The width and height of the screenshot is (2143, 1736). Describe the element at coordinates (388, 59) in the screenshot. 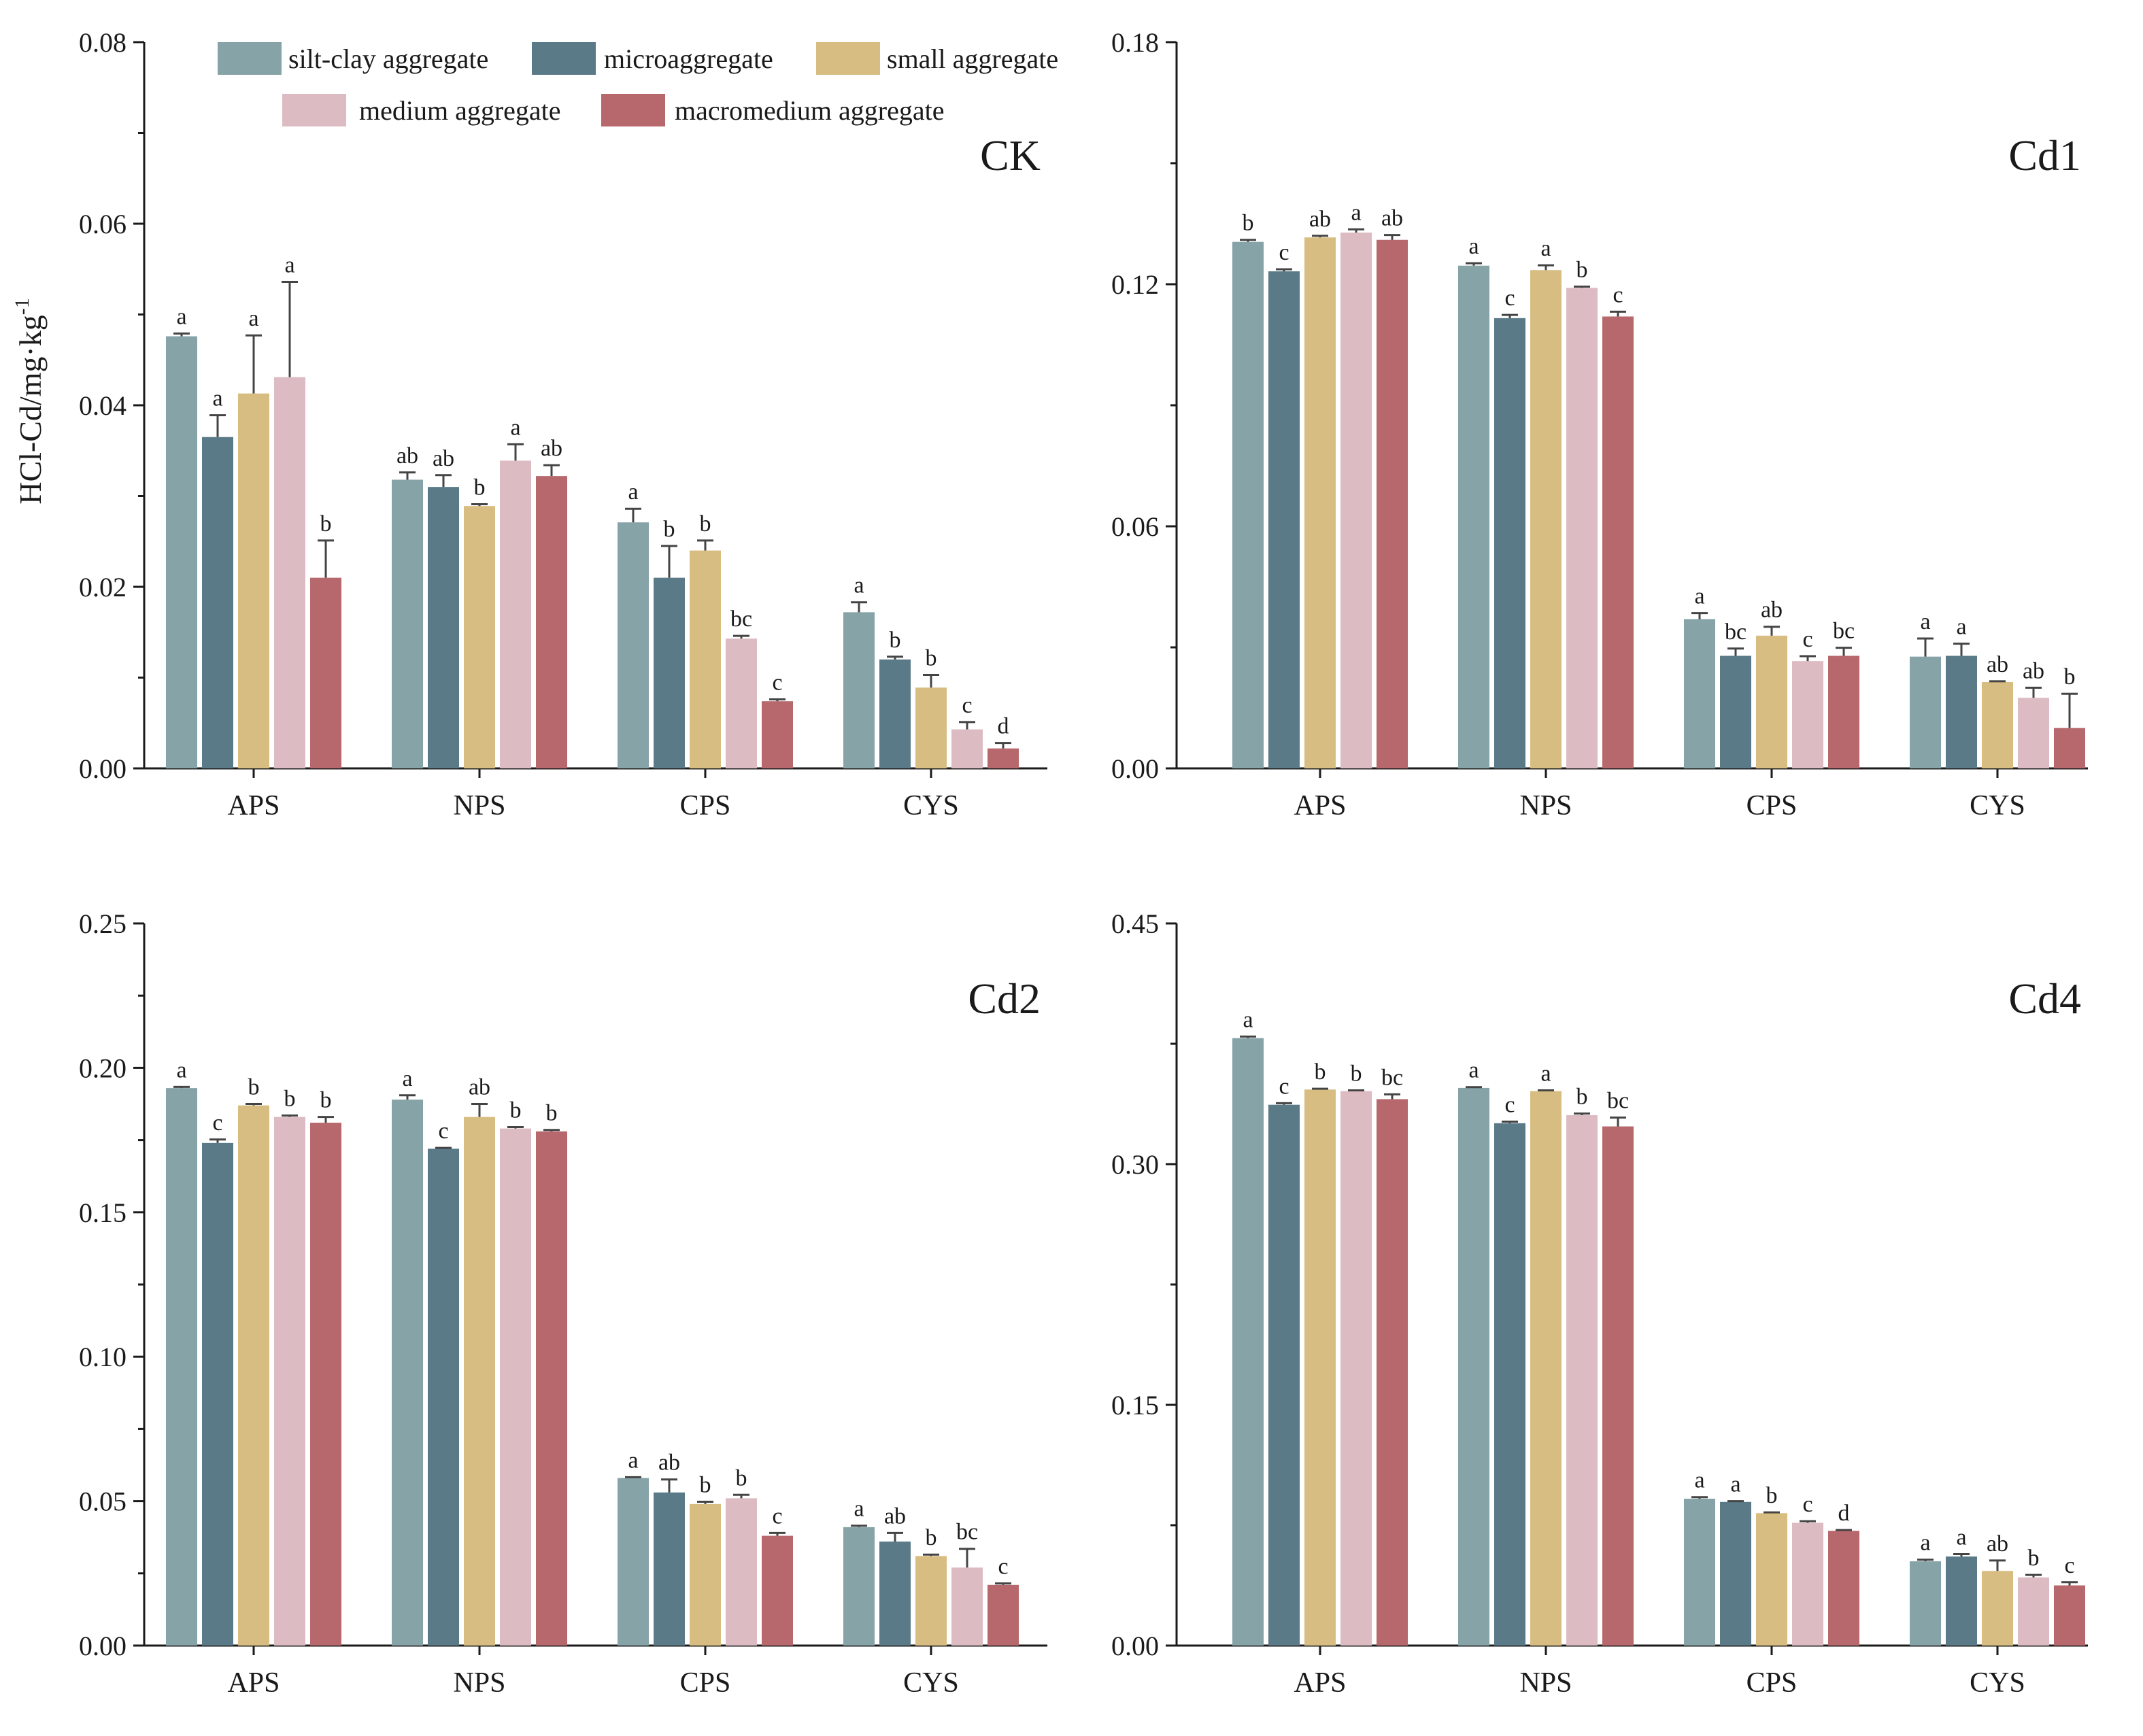

I see `legend-label-silt-clay: silt-clay aggregate` at that location.